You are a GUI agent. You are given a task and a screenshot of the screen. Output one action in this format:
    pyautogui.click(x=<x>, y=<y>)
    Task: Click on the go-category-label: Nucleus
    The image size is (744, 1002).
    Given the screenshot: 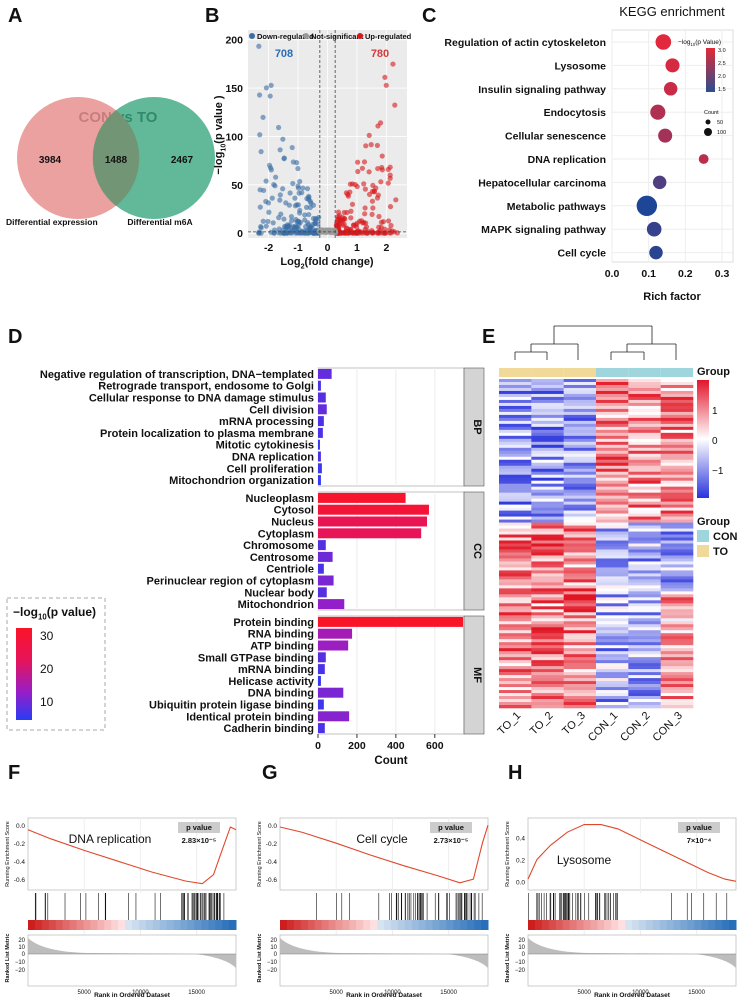 What is the action you would take?
    pyautogui.click(x=292, y=523)
    